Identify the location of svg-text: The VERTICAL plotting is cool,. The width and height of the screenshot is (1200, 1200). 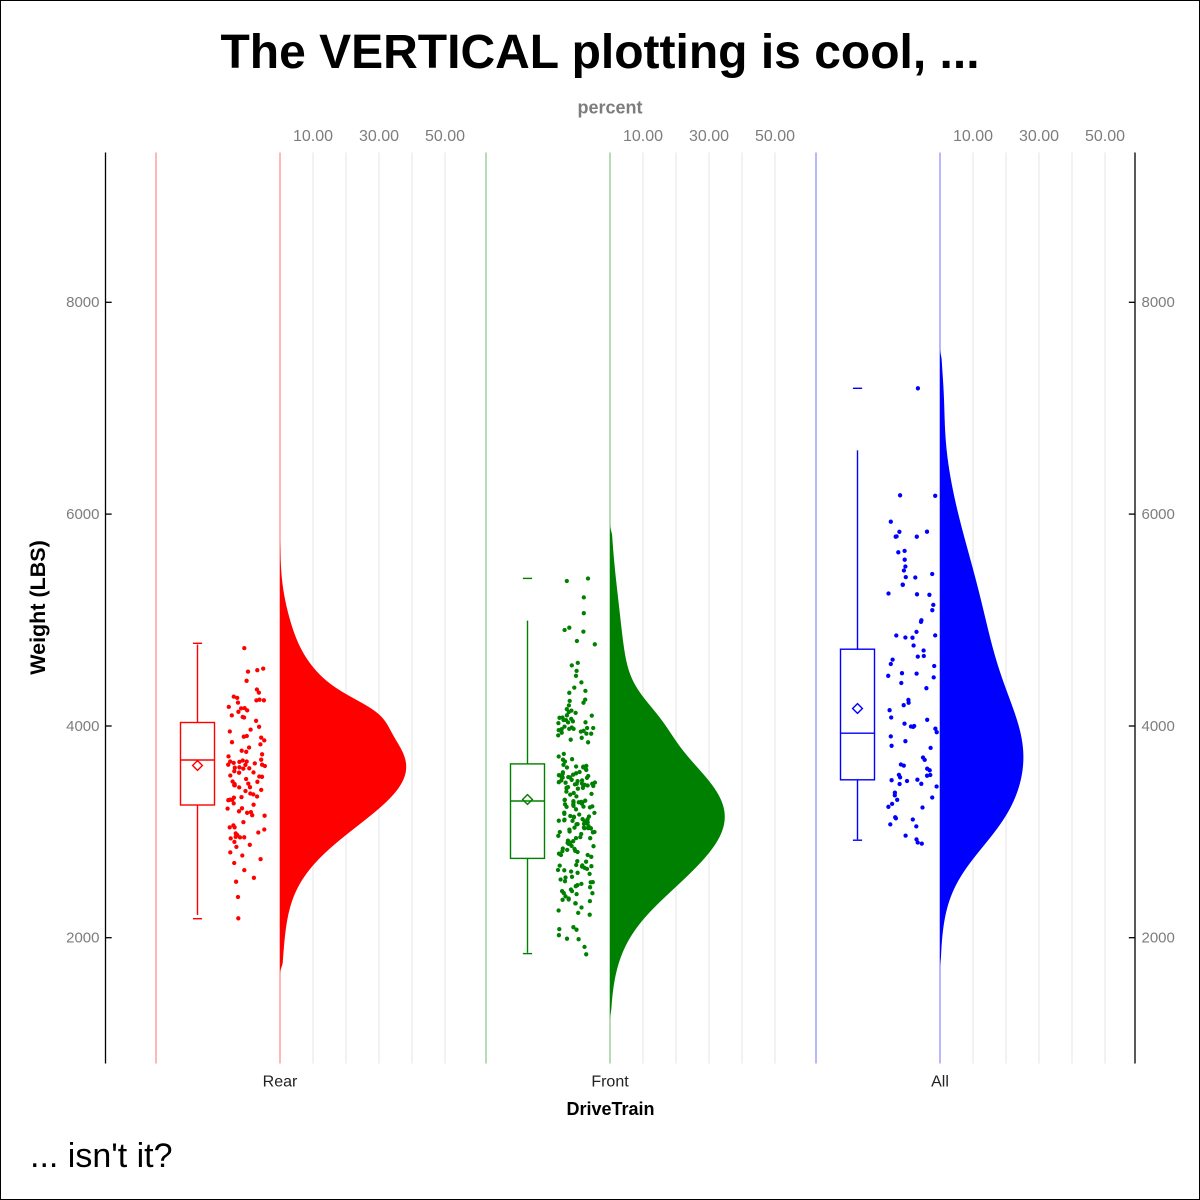
(599, 52).